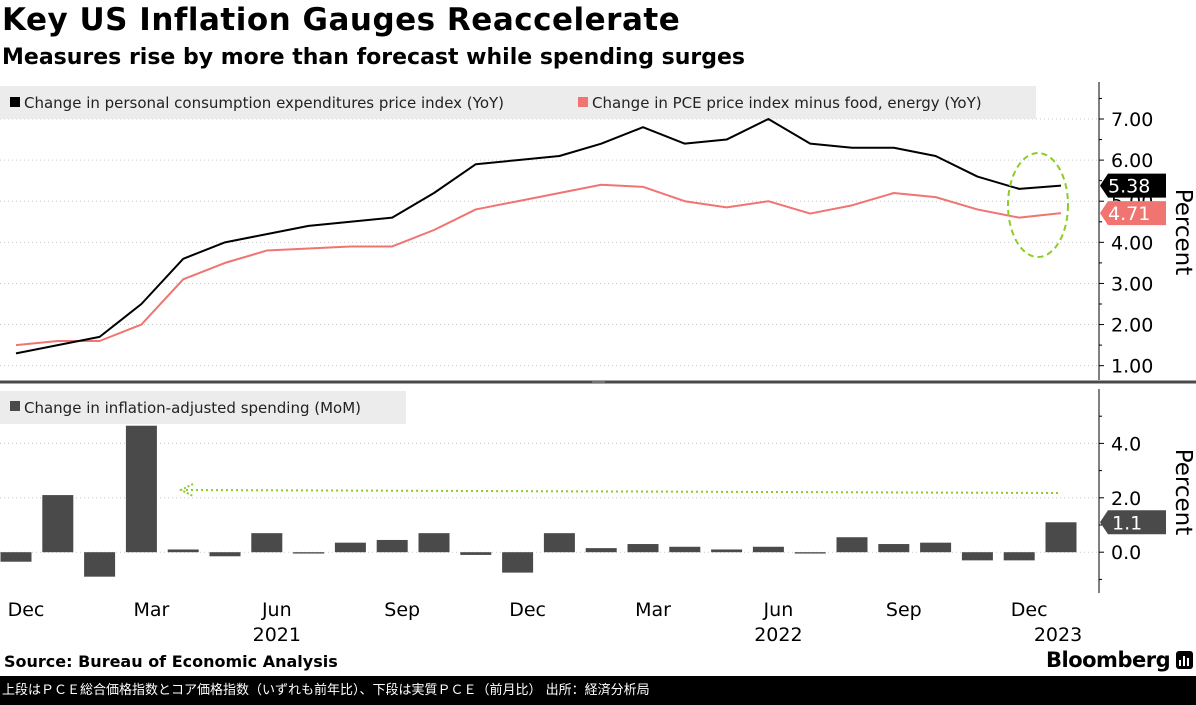 This screenshot has height=705, width=1196. I want to click on top-y-tick-label: 4.00, so click(1132, 243).